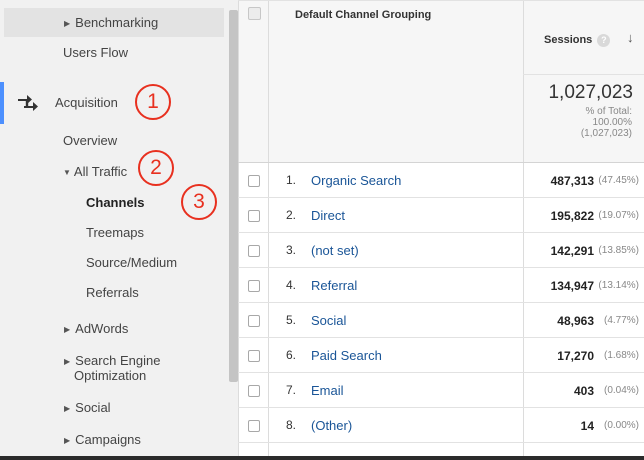 Image resolution: width=644 pixels, height=460 pixels. What do you see at coordinates (618, 215) in the screenshot?
I see `sessions-pct: (19.07%)` at bounding box center [618, 215].